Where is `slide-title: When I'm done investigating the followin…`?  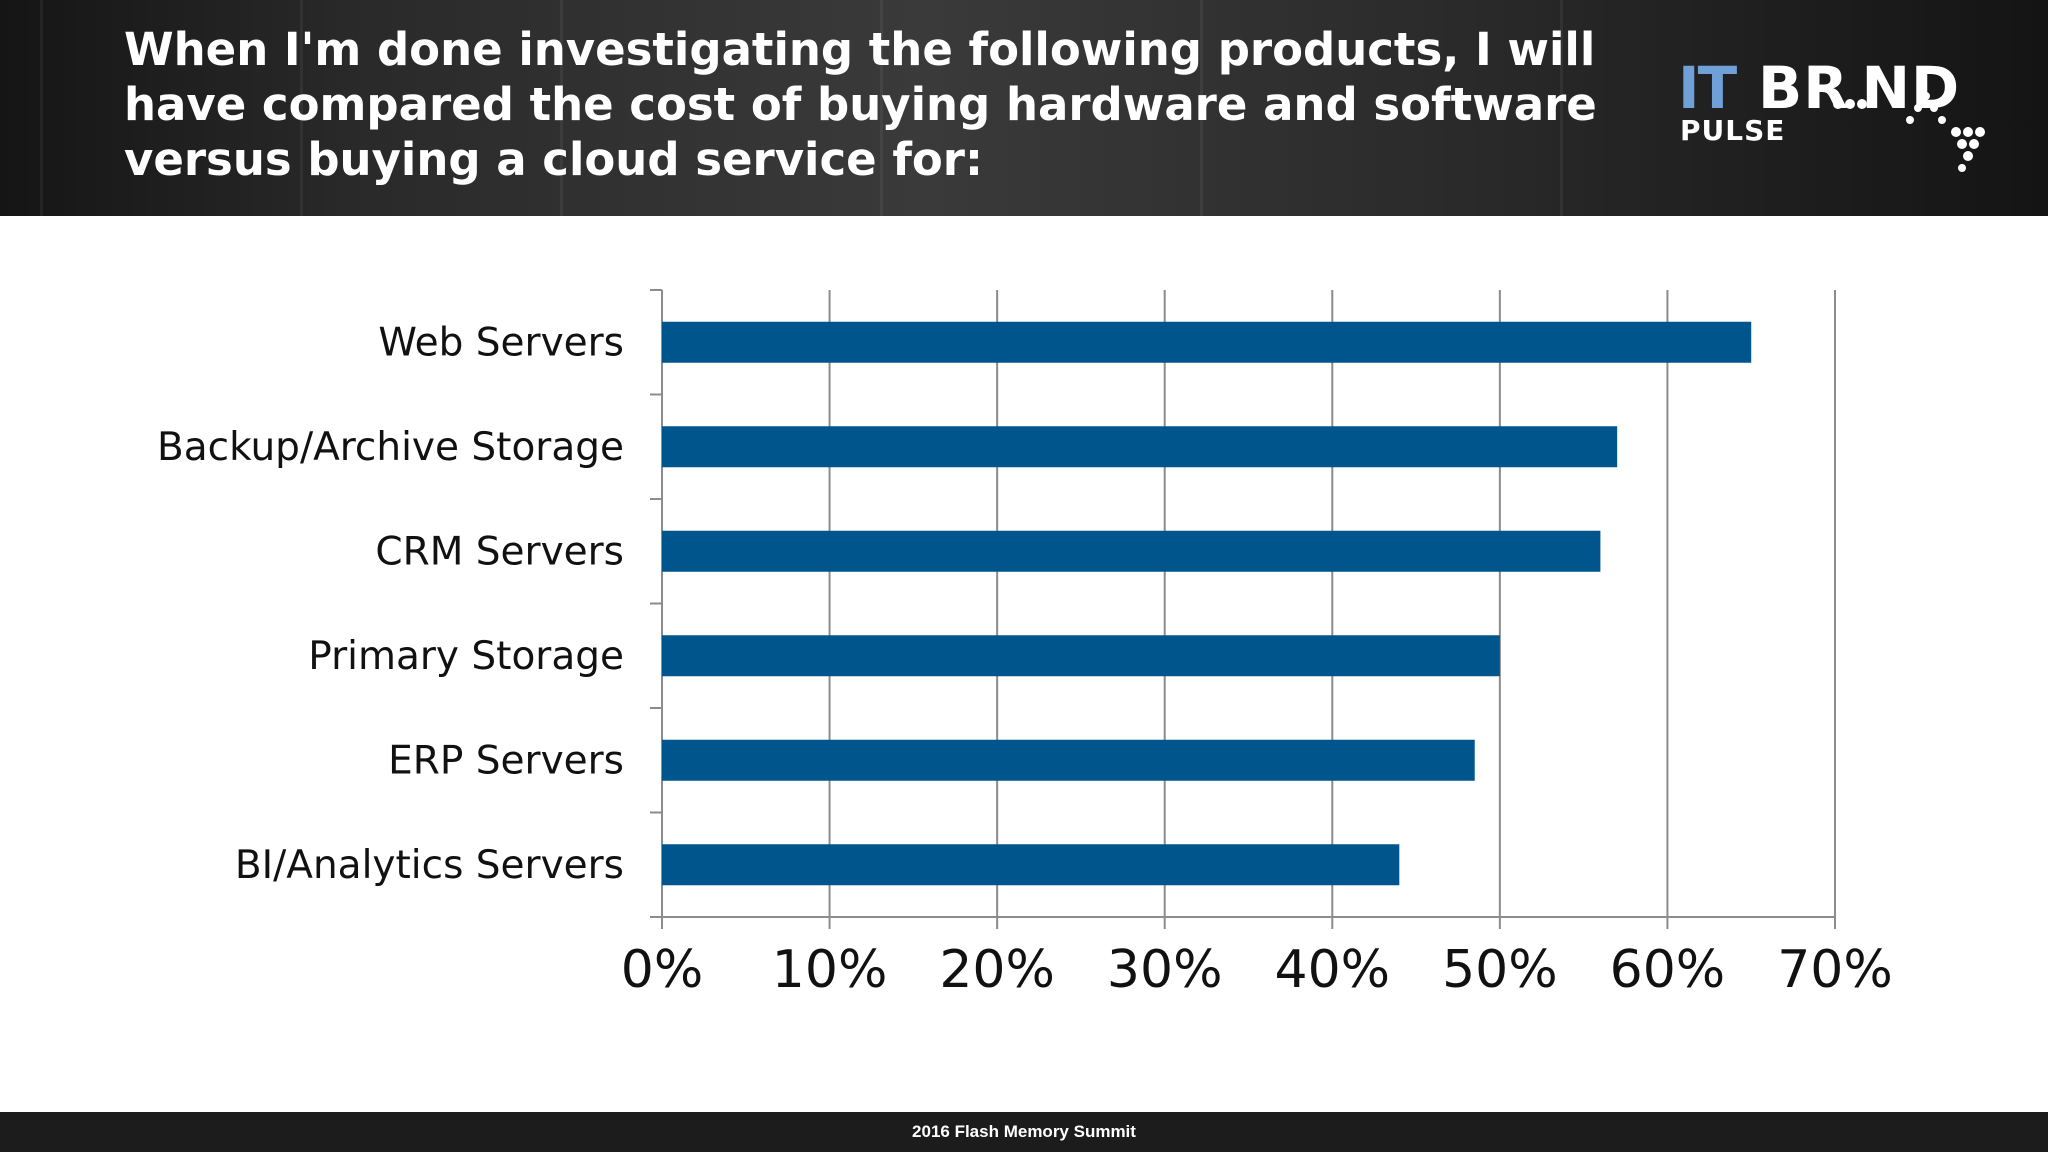 slide-title: When I'm done investigating the followin… is located at coordinates (860, 104).